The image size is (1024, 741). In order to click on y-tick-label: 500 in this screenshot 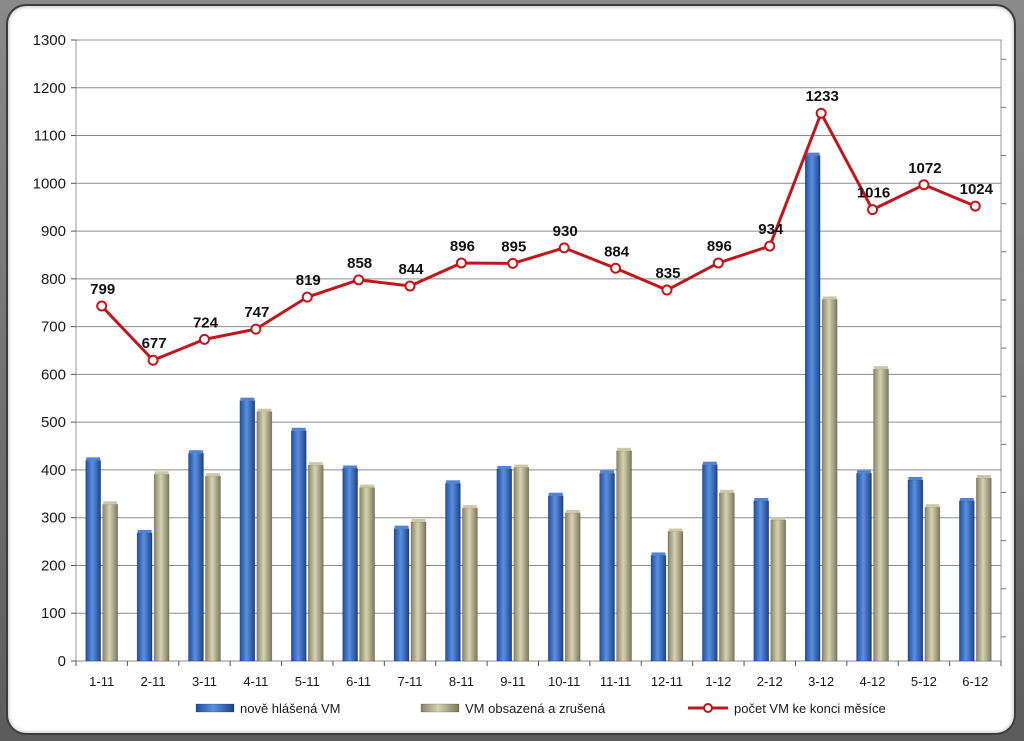, I will do `click(53, 422)`.